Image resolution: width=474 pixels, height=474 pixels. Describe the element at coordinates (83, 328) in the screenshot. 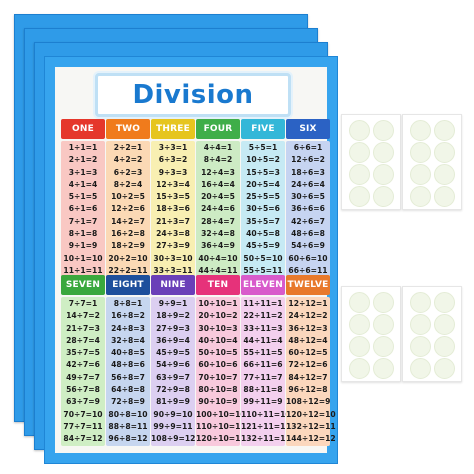

I see `division-fact: 21÷7=3` at that location.